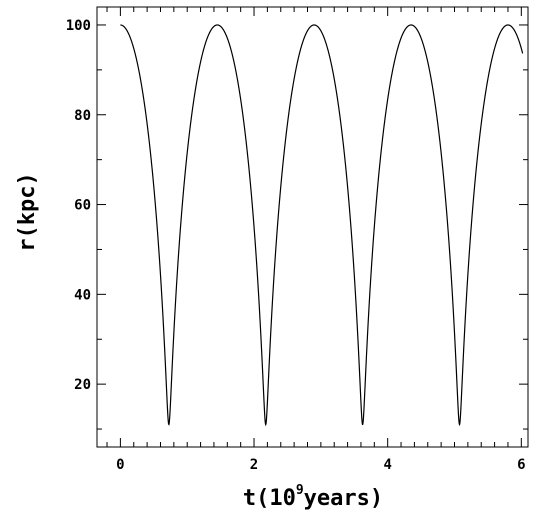 The width and height of the screenshot is (545, 522). I want to click on y-tick-label: 60, so click(82, 206).